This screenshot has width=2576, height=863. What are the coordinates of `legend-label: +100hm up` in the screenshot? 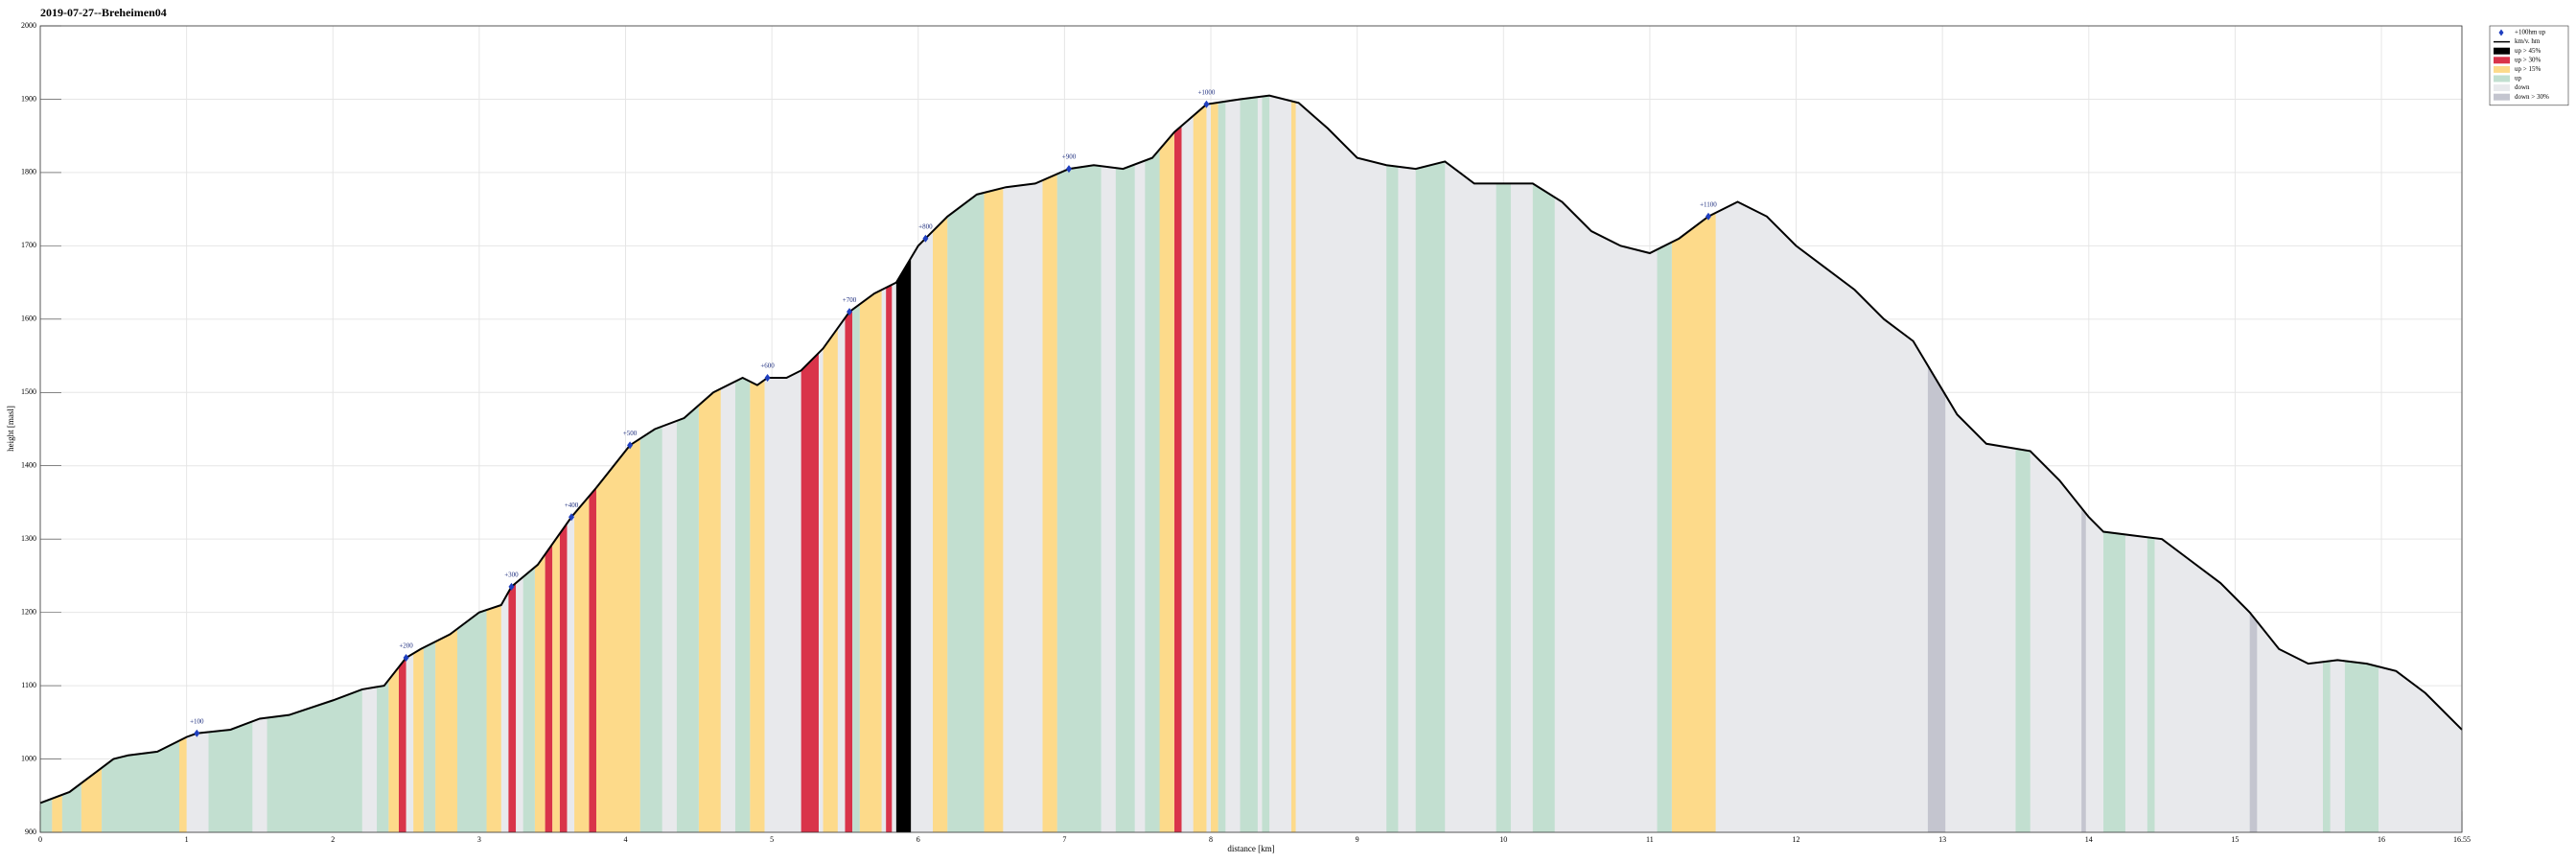 It's located at (2531, 32).